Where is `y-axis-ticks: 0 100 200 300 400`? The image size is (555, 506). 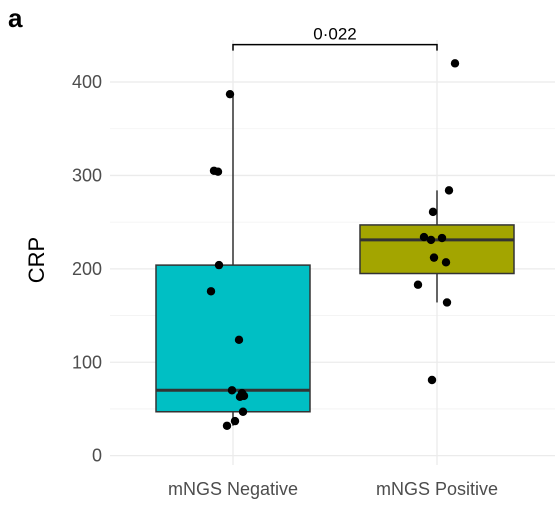 y-axis-ticks: 0 100 200 300 400 is located at coordinates (87, 269).